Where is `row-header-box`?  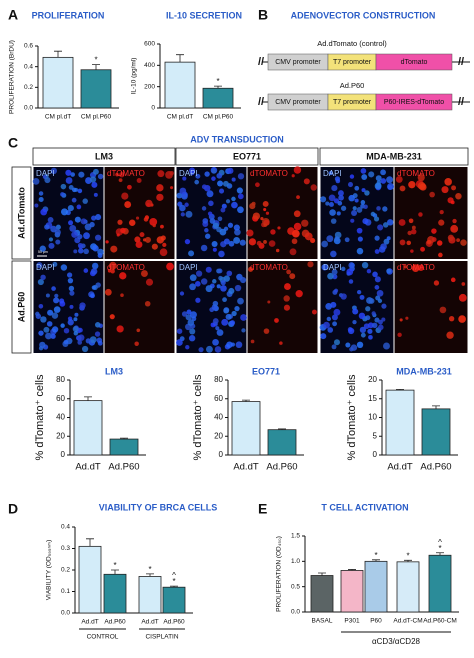
row-header-box is located at coordinates (21, 307).